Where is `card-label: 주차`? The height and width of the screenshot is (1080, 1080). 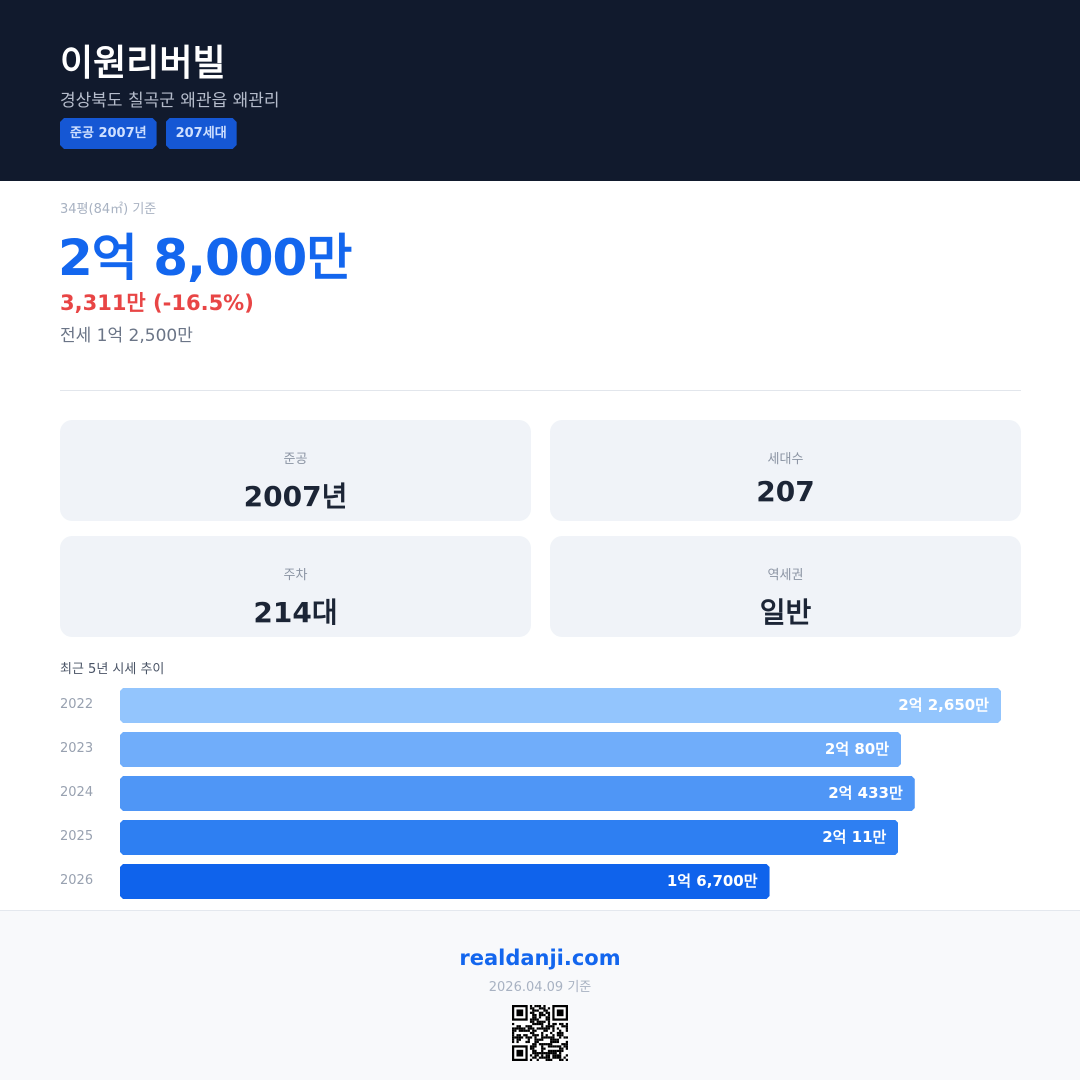
card-label: 주차 is located at coordinates (295, 575).